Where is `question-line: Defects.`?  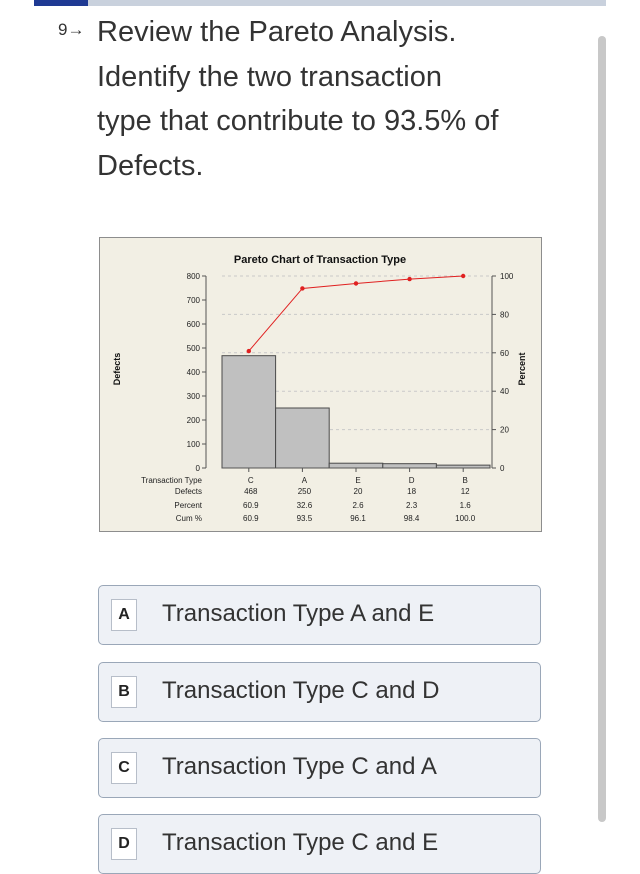 question-line: Defects. is located at coordinates (150, 165).